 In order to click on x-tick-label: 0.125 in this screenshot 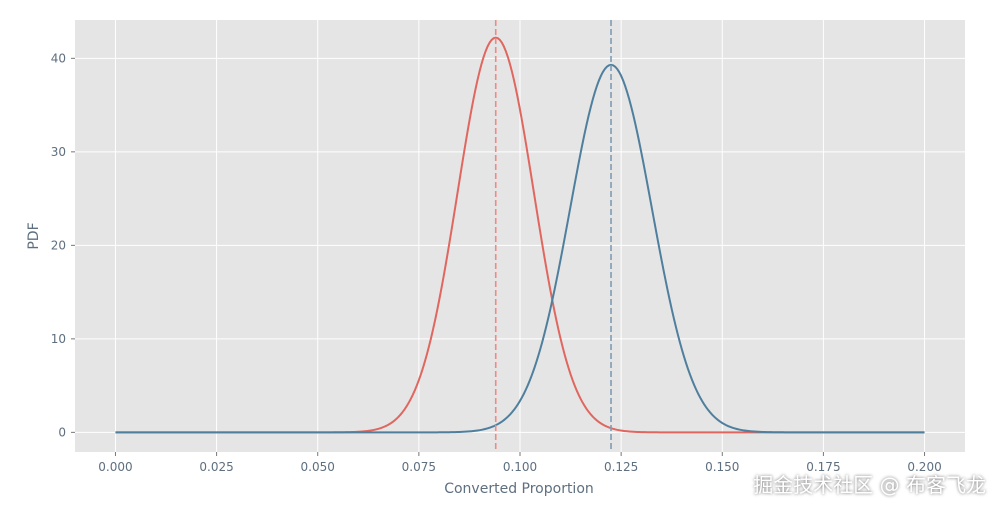, I will do `click(621, 467)`.